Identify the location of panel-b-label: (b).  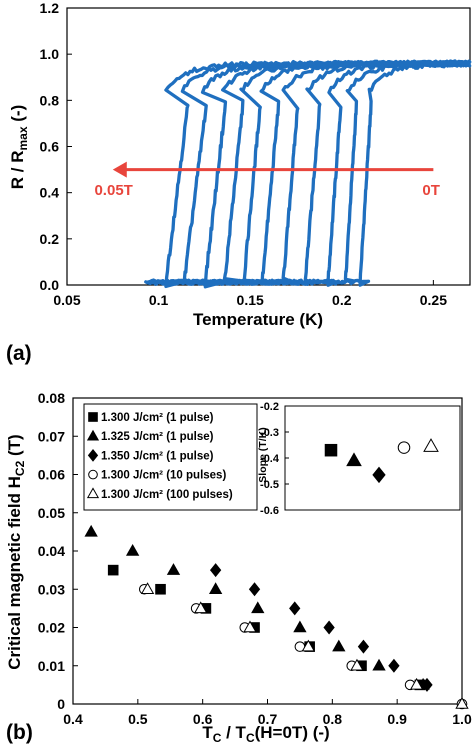
(19, 732).